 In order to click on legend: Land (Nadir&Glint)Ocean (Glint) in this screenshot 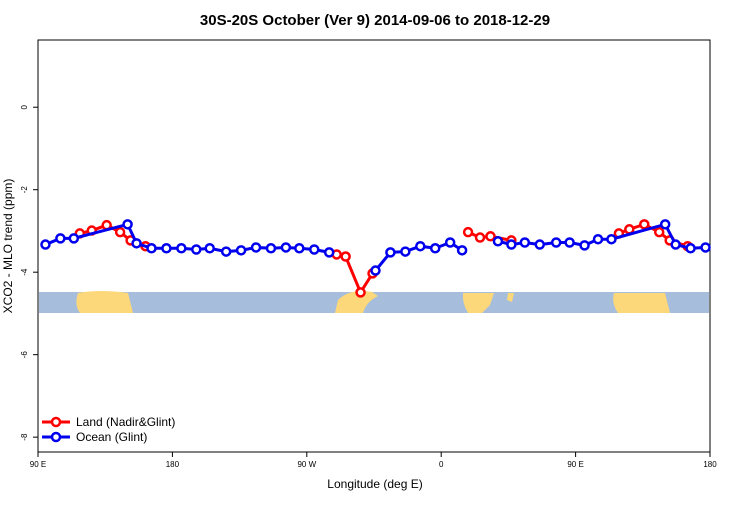, I will do `click(108, 429)`.